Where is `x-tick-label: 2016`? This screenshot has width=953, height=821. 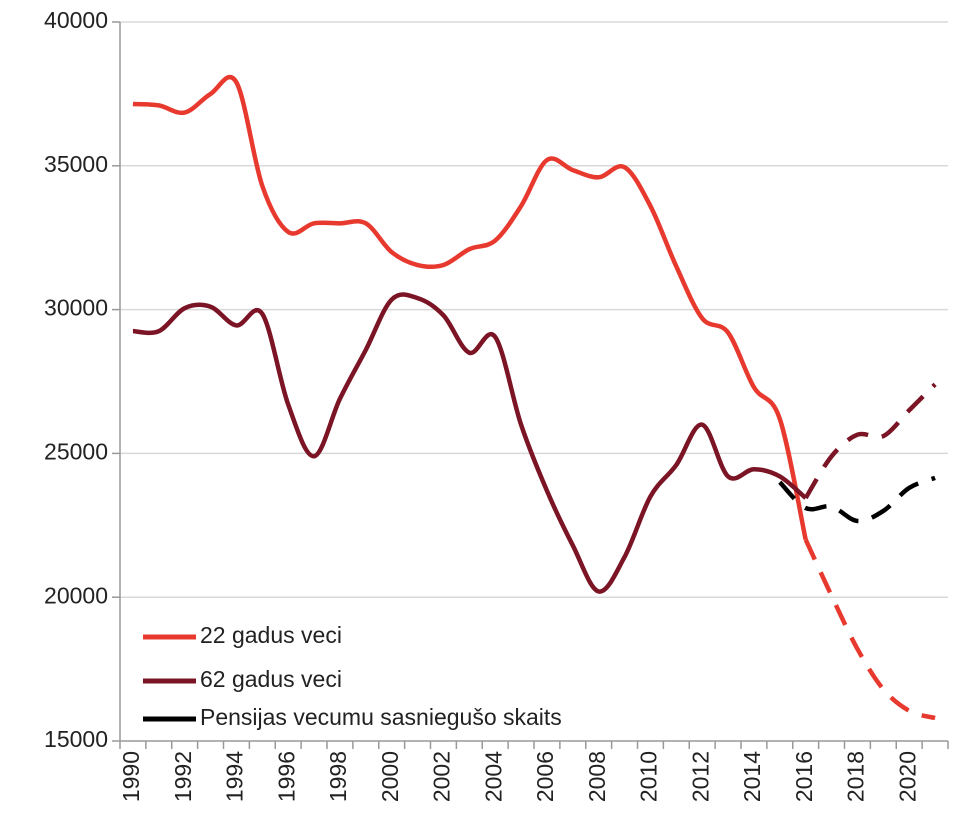
x-tick-label: 2016 is located at coordinates (804, 776).